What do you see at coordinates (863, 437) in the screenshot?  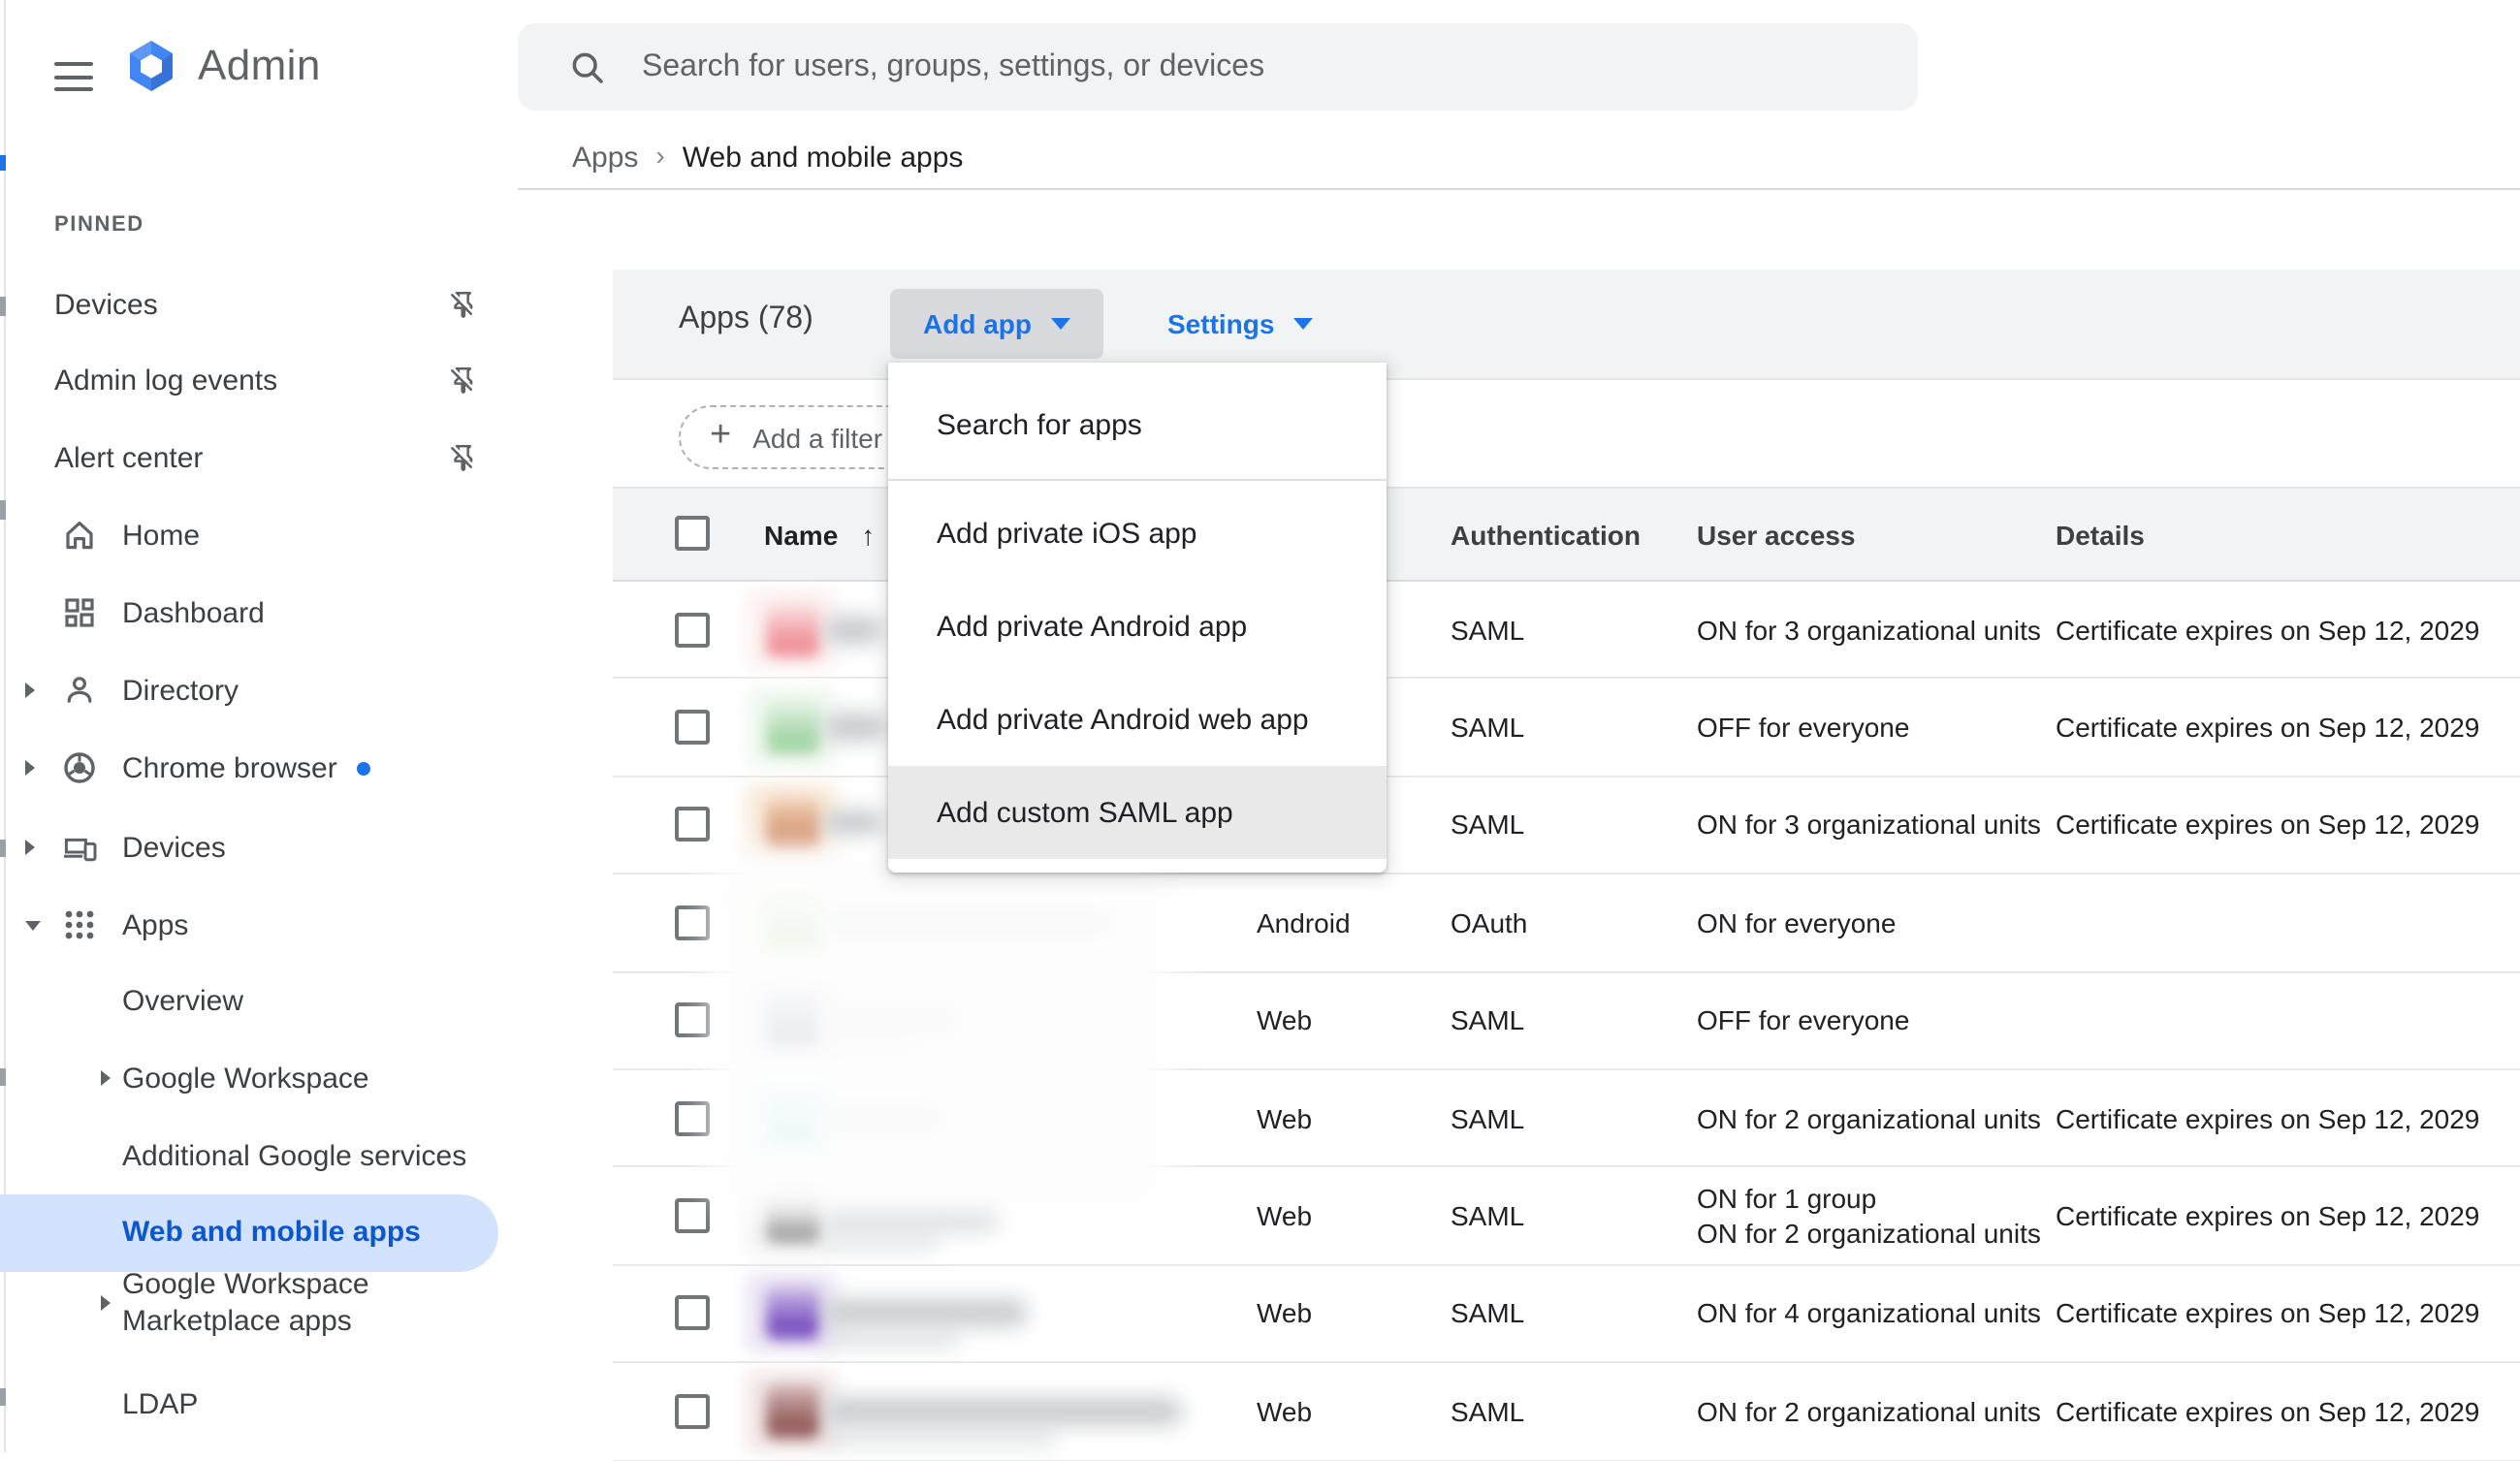 I see `add-filter-chip: + Add a filter` at bounding box center [863, 437].